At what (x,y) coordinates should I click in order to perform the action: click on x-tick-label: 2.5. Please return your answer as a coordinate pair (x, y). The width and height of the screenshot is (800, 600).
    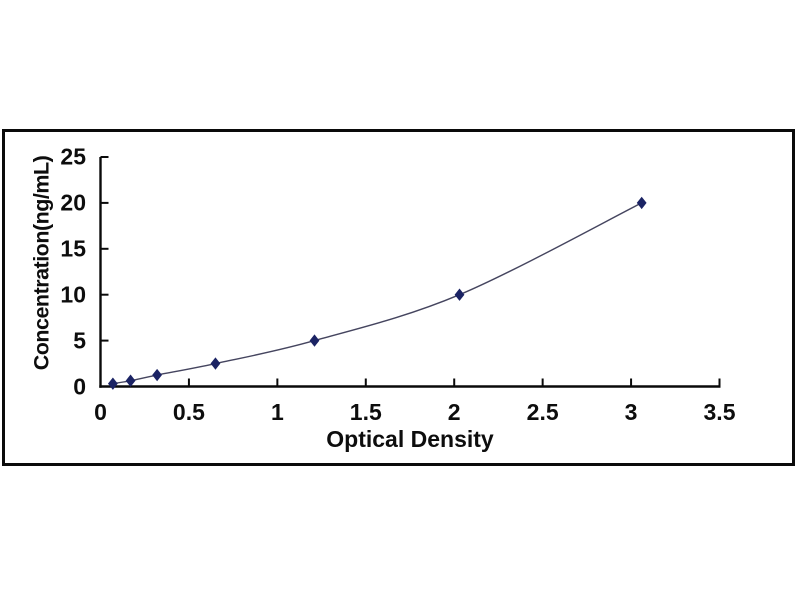
    Looking at the image, I should click on (542, 412).